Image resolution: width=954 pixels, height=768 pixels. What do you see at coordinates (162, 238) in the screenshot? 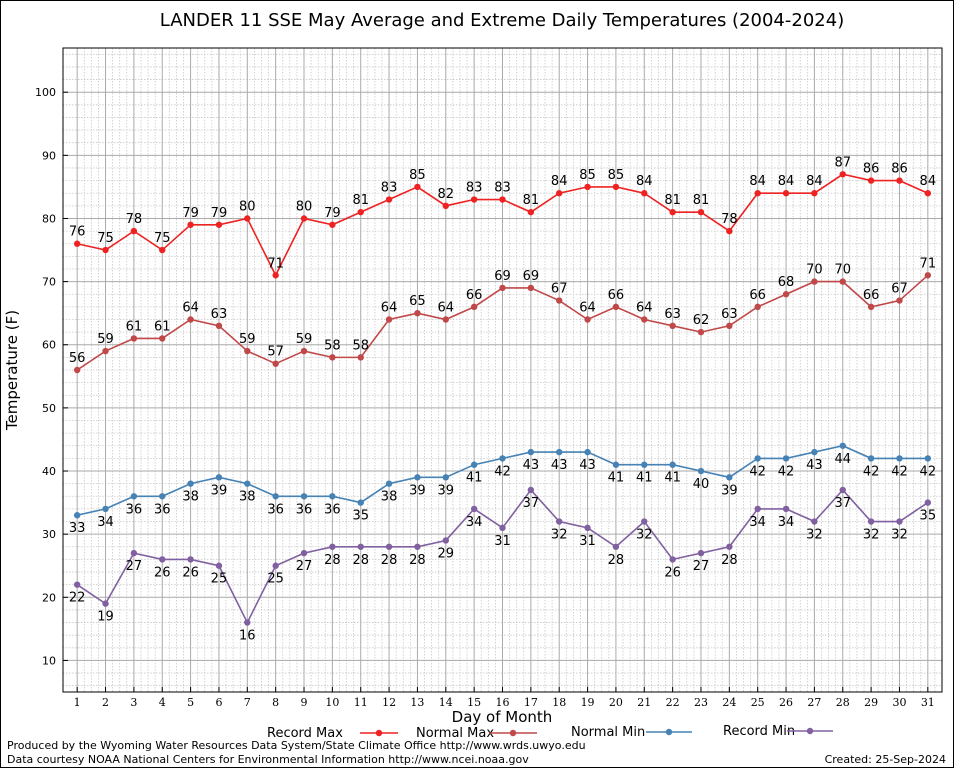
I see `data-label-record-max: 75` at bounding box center [162, 238].